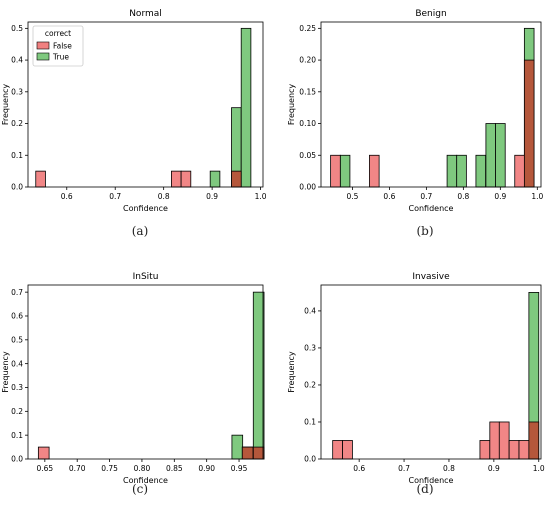 This screenshot has height=512, width=550. Describe the element at coordinates (352, 196) in the screenshot. I see `x-tick-label: 0.5` at that location.